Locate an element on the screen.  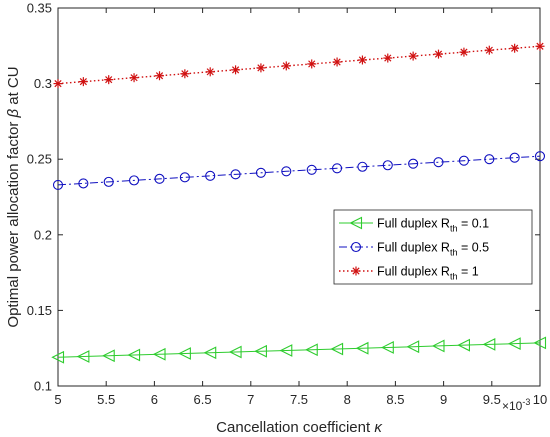
x-tick-label: 10 is located at coordinates (540, 399).